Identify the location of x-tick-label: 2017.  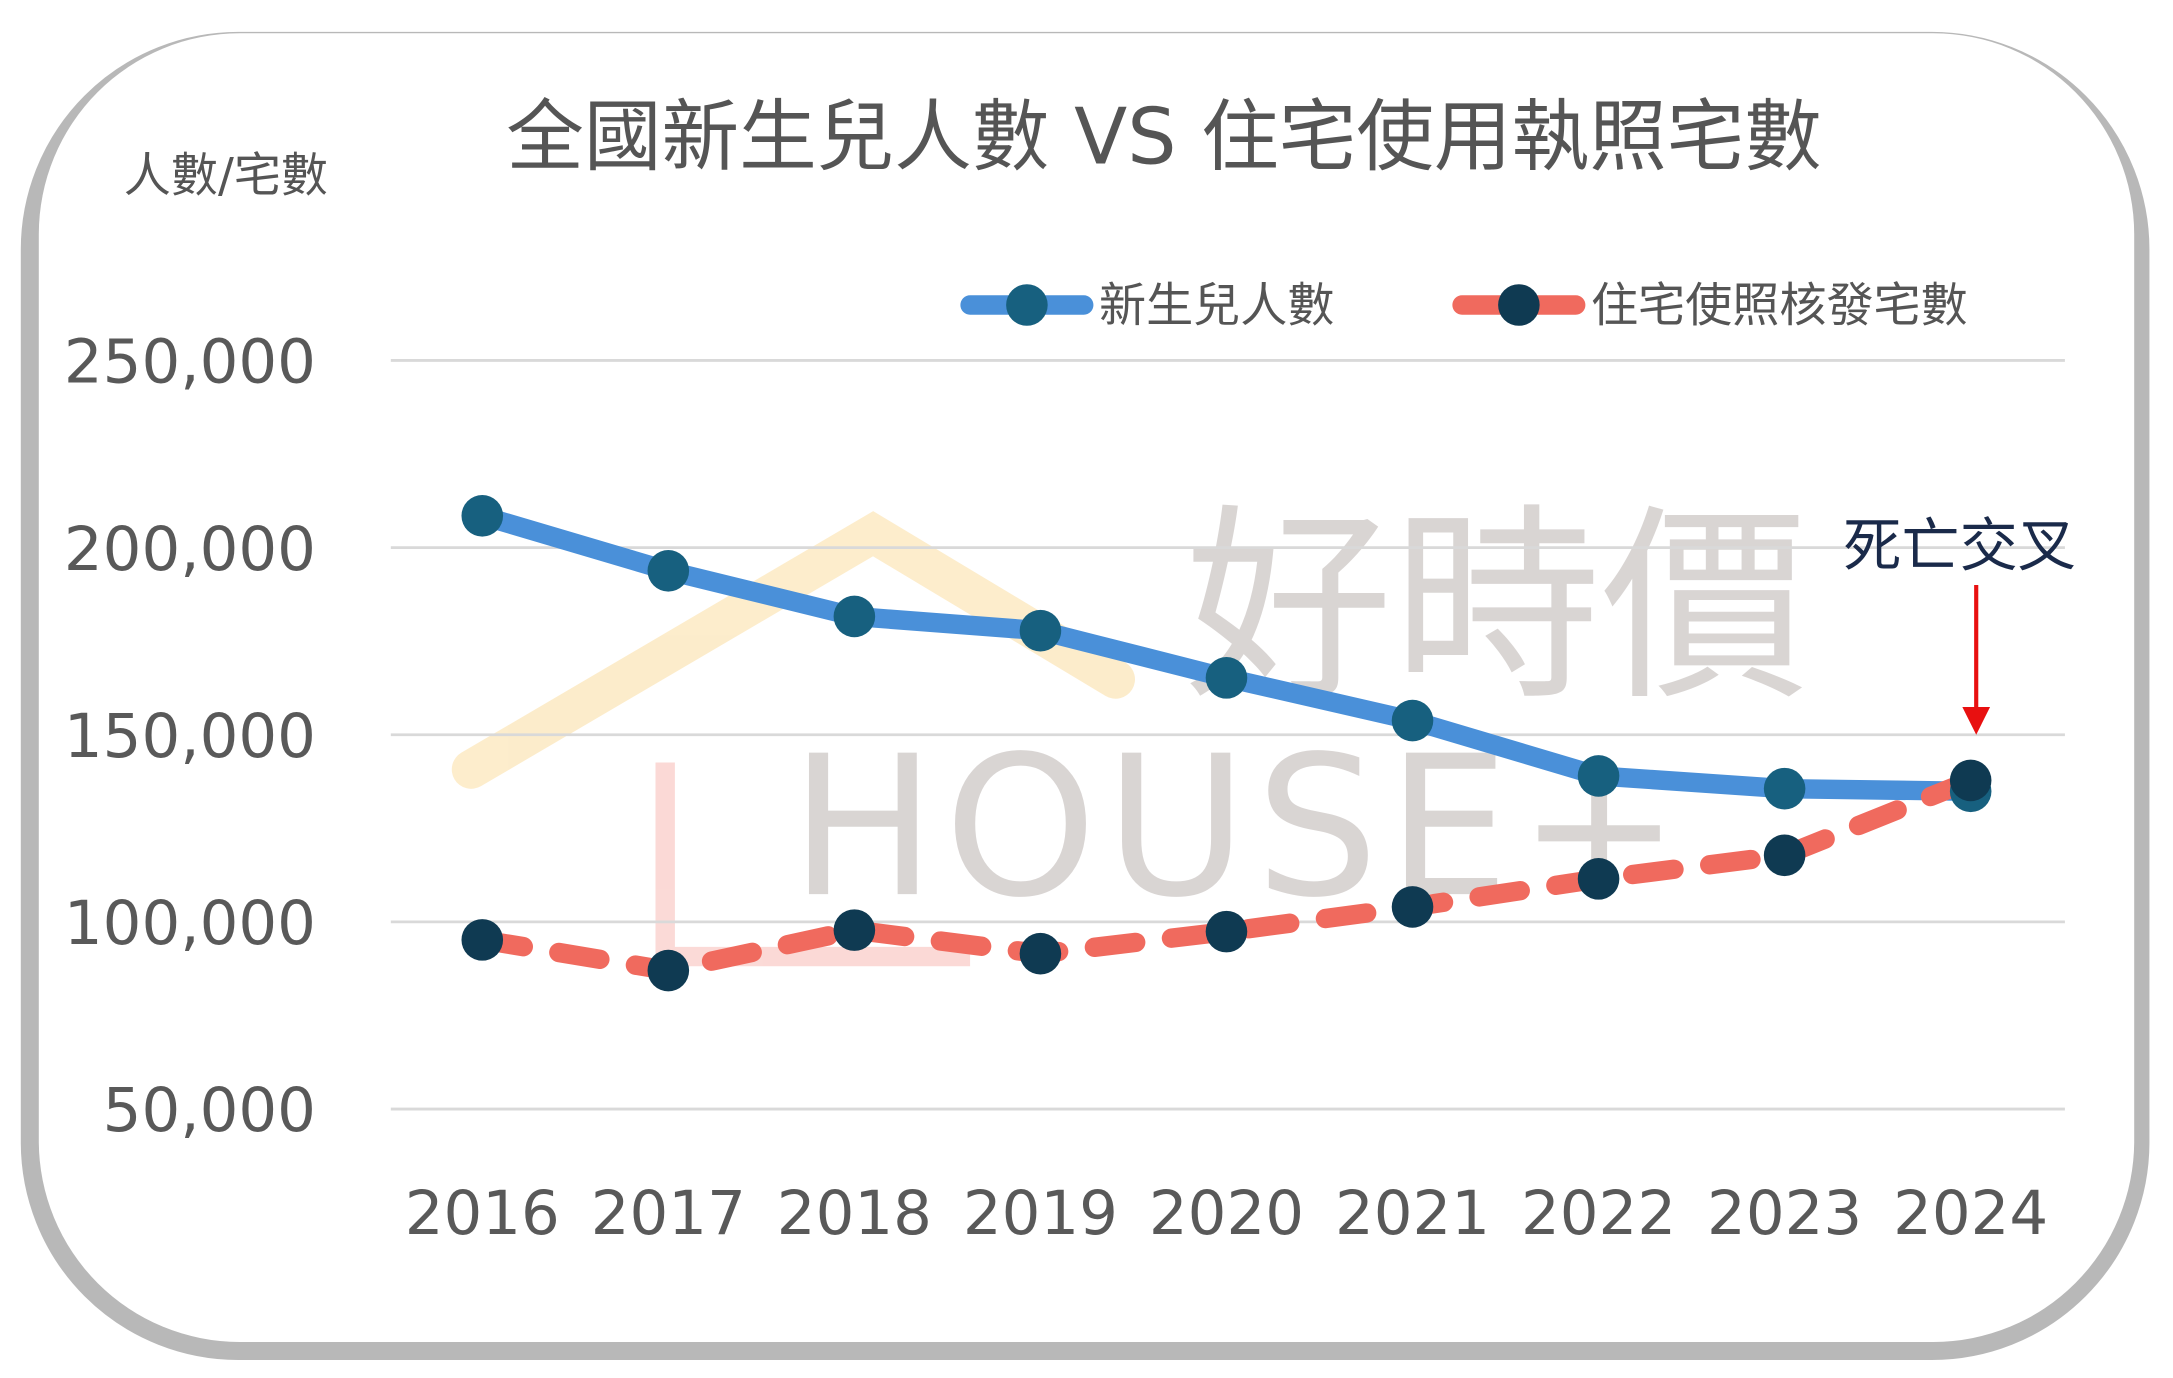
(668, 1213).